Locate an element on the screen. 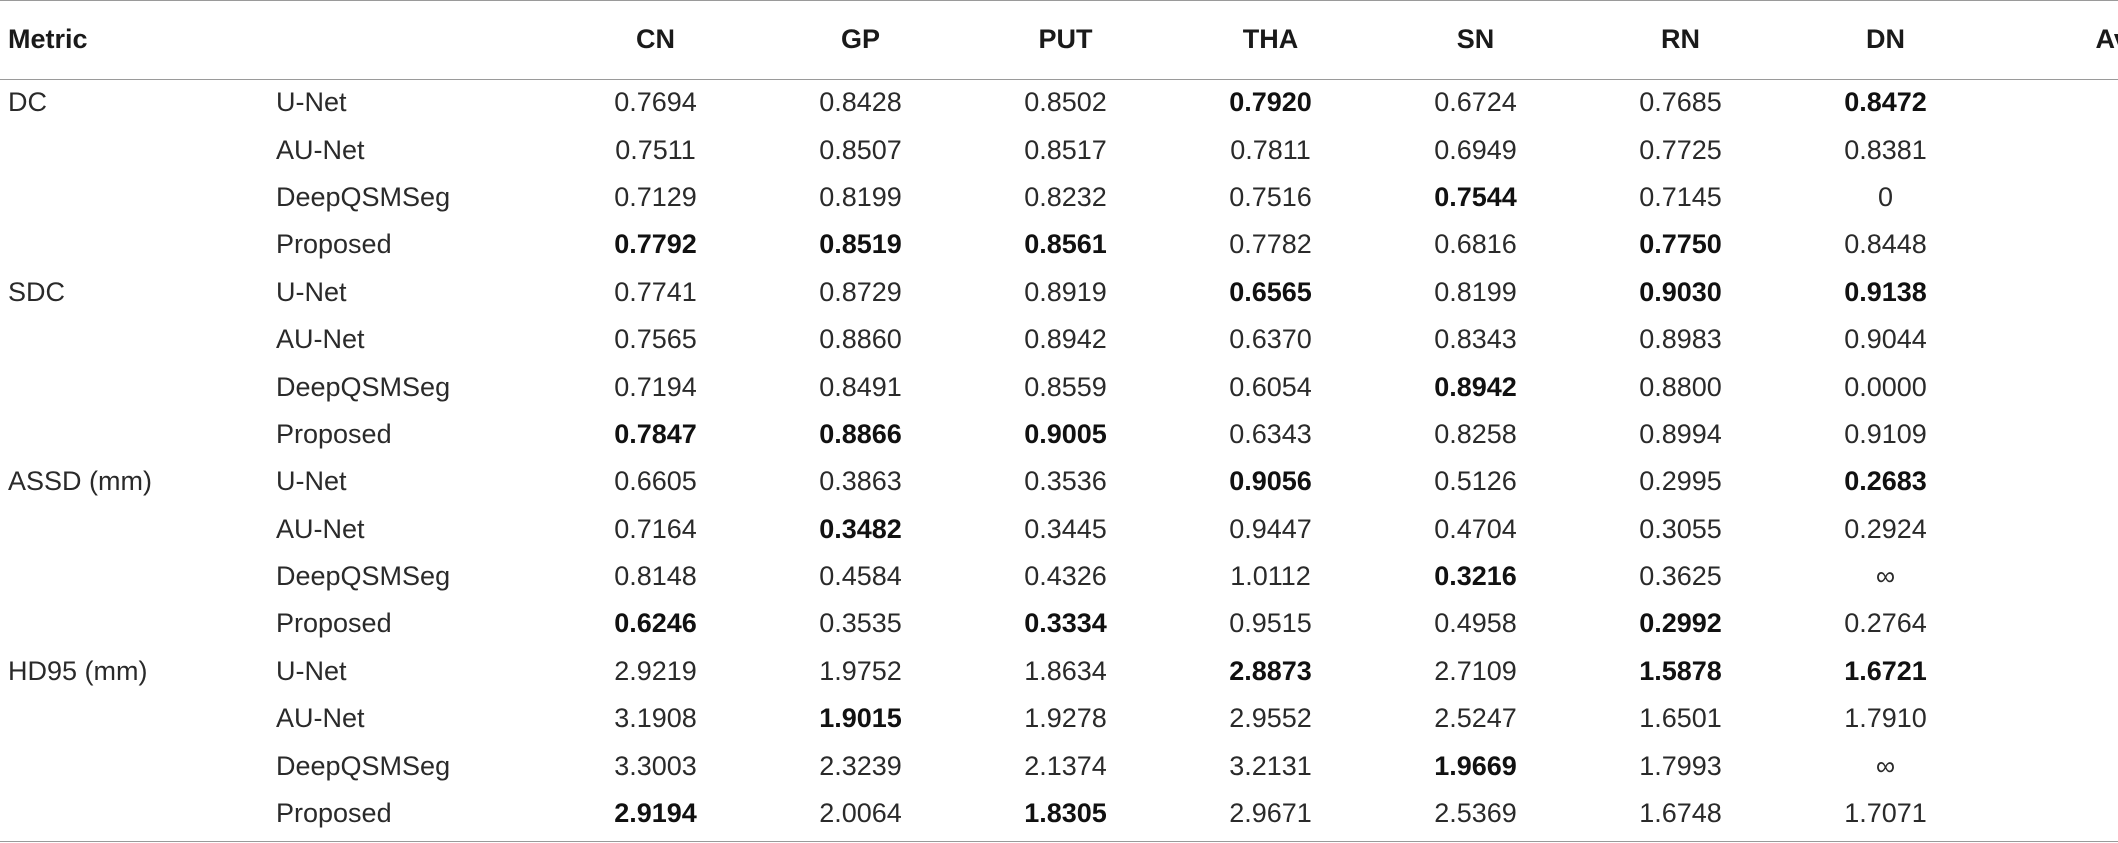  header-rn: RN is located at coordinates (1680, 39).